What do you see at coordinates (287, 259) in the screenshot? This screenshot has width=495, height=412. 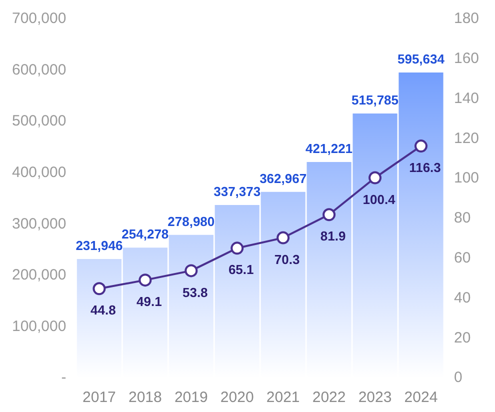 I see `data-label: 70.3` at bounding box center [287, 259].